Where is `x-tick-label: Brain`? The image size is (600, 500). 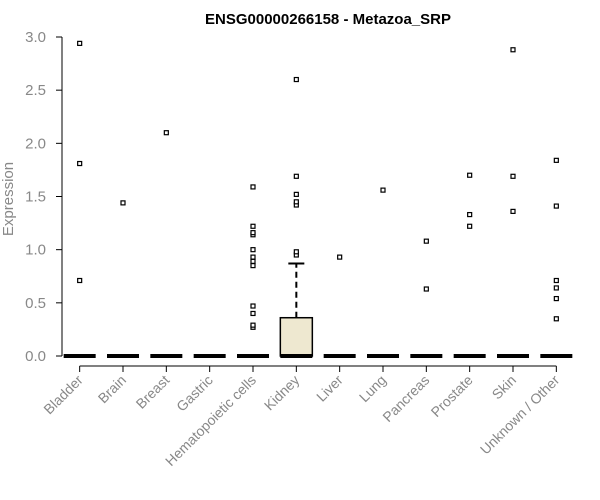 x-tick-label: Brain is located at coordinates (112, 389).